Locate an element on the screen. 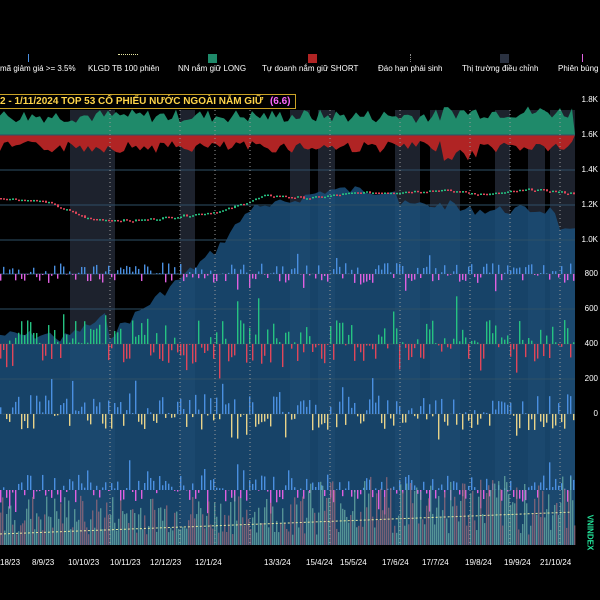 This screenshot has width=600, height=600. long-ownership-area is located at coordinates (287, 120).